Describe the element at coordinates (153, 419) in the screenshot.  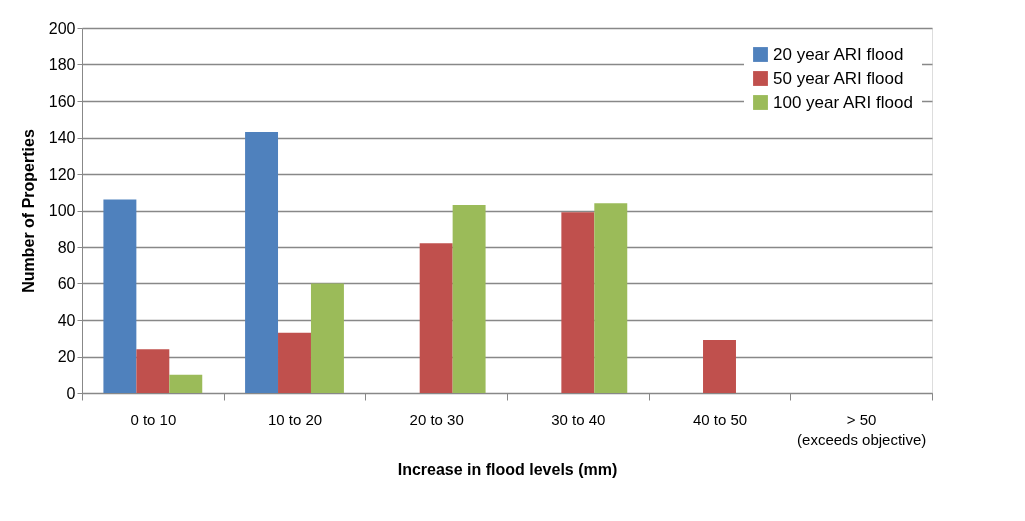
I see `x-tick-label: 0 to 10` at that location.